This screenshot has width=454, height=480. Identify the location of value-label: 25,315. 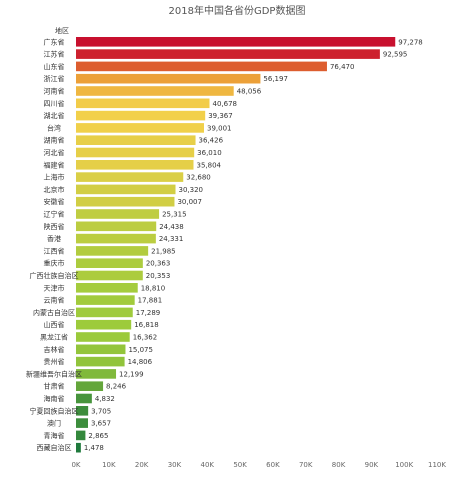
(174, 215).